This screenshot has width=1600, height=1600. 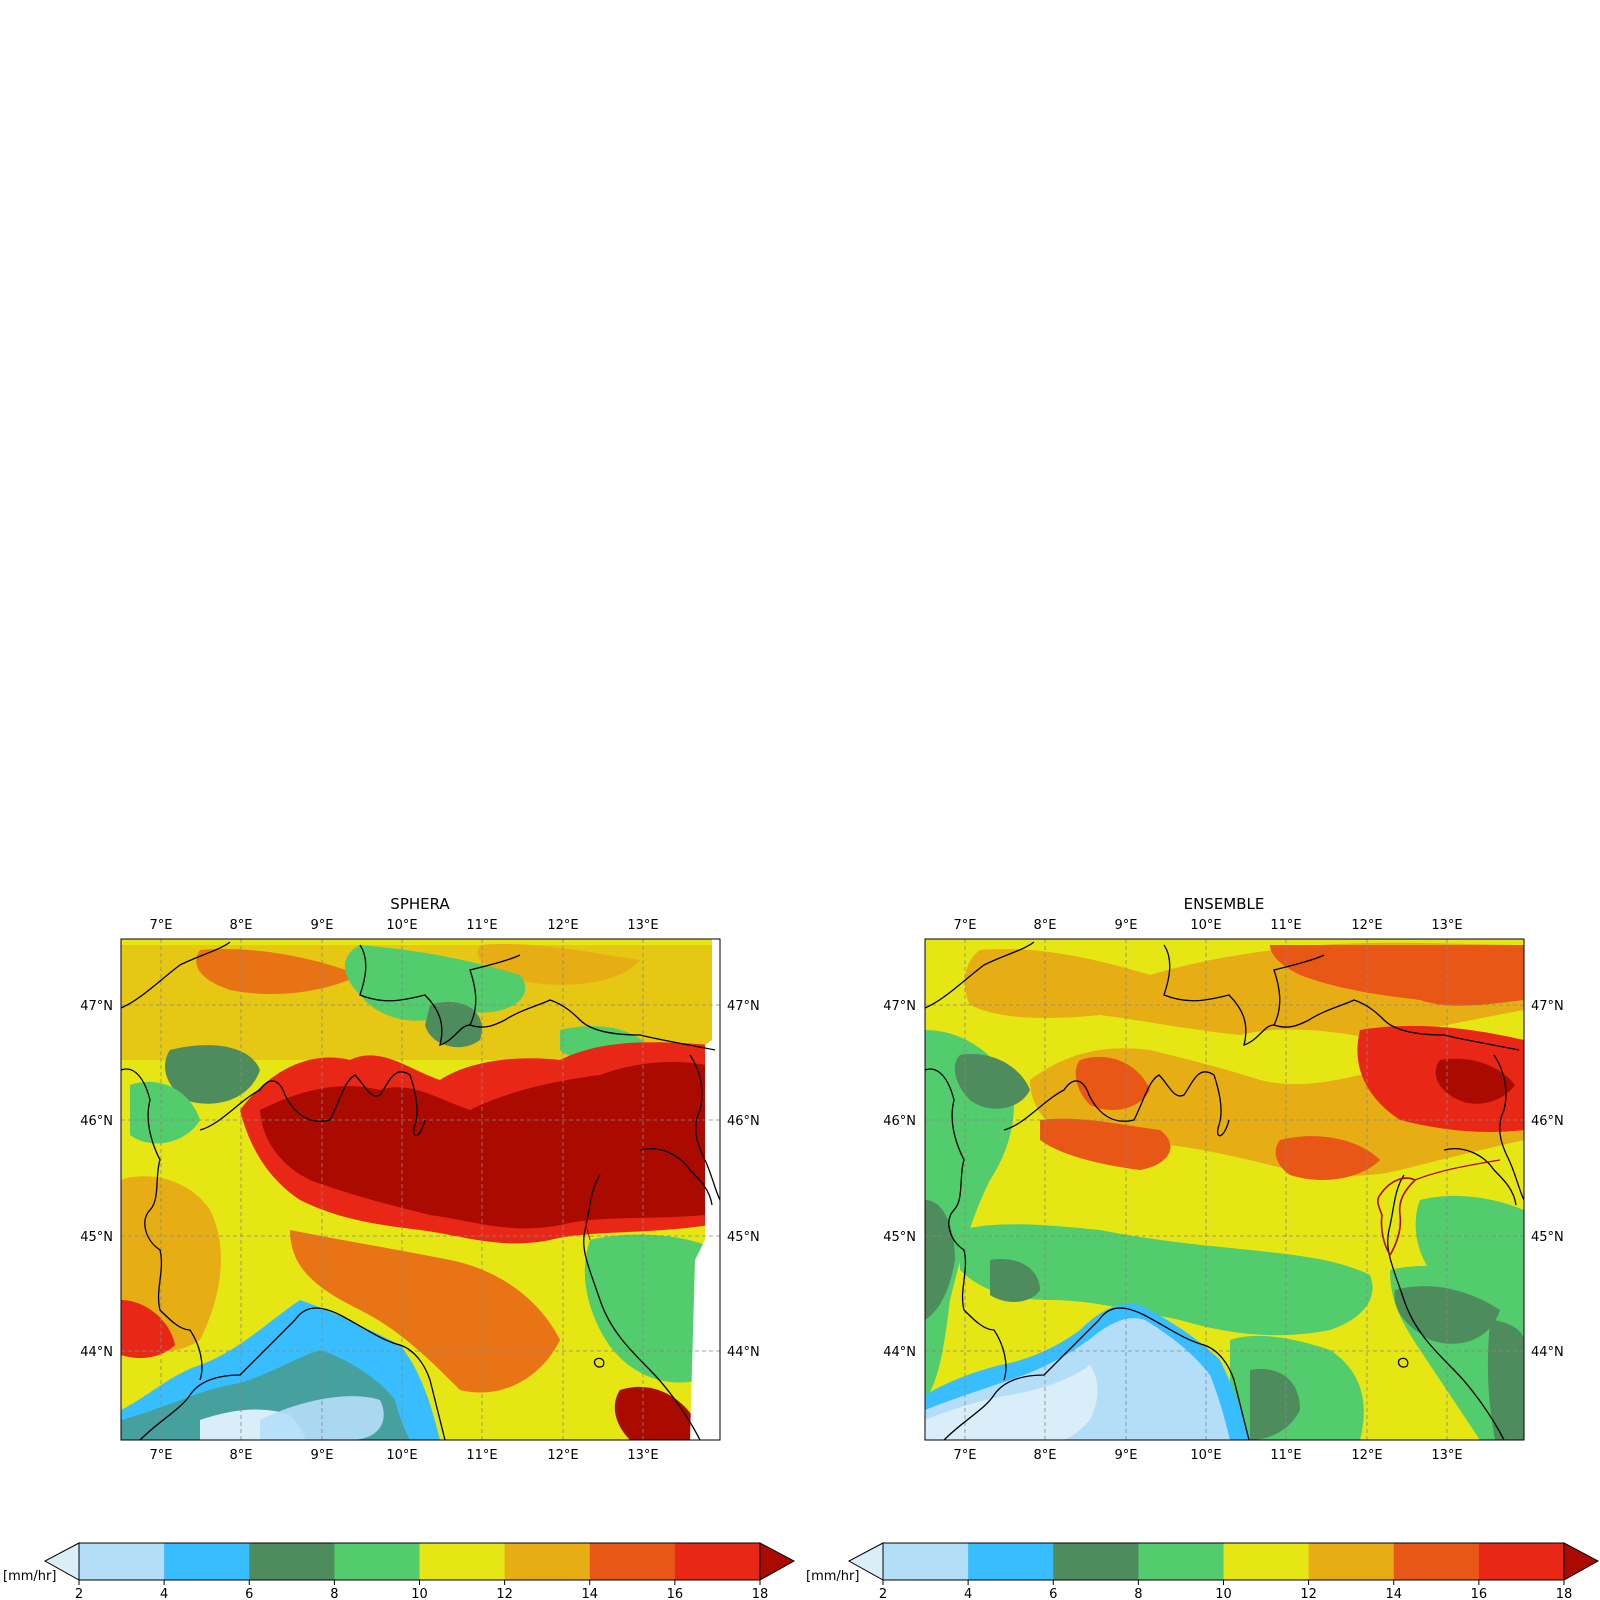 What do you see at coordinates (481, 925) in the screenshot?
I see `sphera-top-lon-11: 11°E` at bounding box center [481, 925].